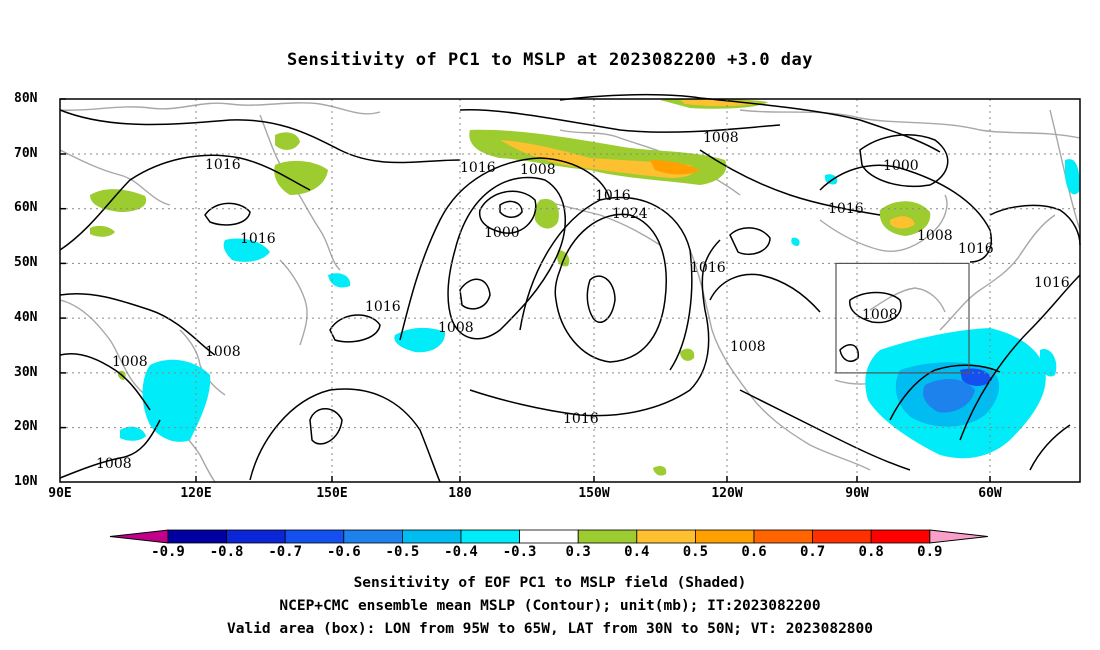 Image resolution: width=1100 pixels, height=650 pixels. What do you see at coordinates (332, 493) in the screenshot?
I see `lon-label: 150E` at bounding box center [332, 493].